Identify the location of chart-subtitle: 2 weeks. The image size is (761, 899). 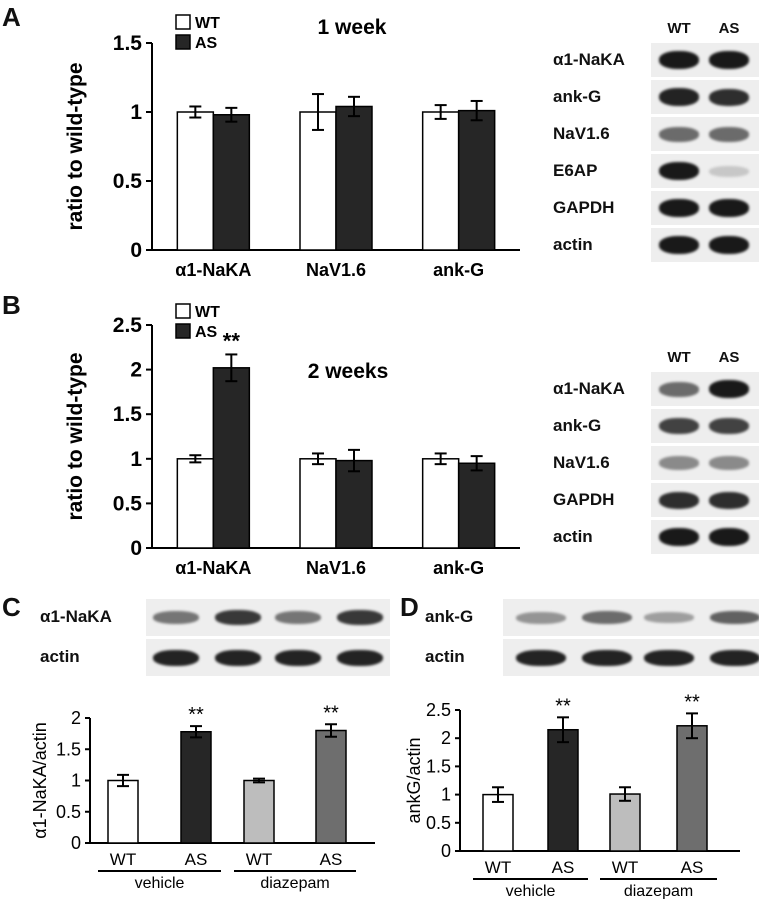
(348, 371).